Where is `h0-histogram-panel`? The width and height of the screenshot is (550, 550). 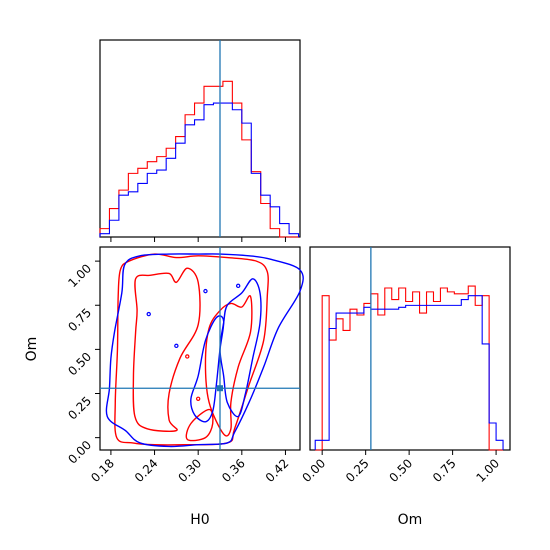 h0-histogram-panel is located at coordinates (200, 140).